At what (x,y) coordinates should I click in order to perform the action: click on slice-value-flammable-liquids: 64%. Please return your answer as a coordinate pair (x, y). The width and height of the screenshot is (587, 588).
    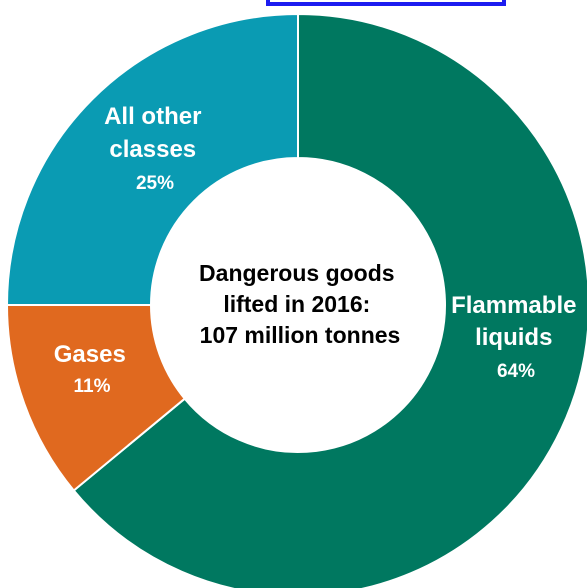
    Looking at the image, I should click on (516, 371).